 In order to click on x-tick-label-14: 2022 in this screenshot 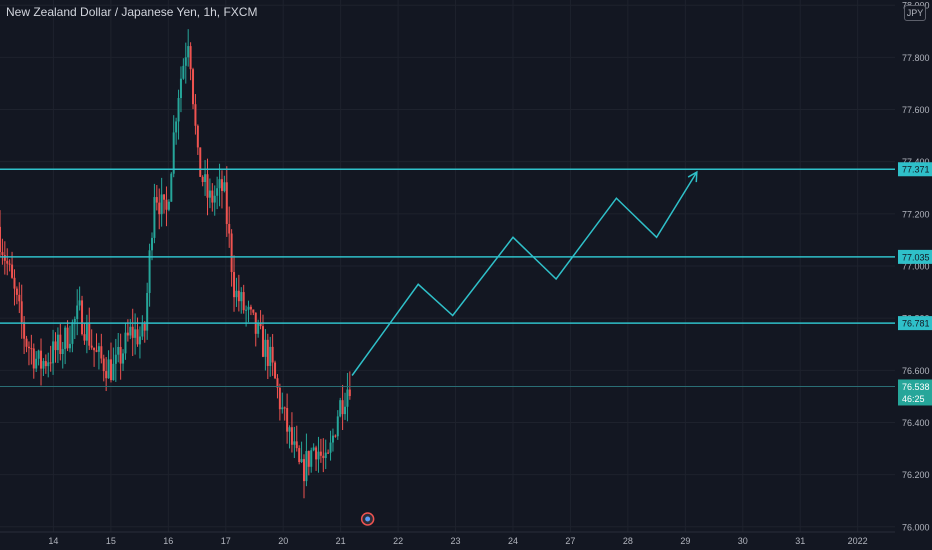, I will do `click(858, 541)`.